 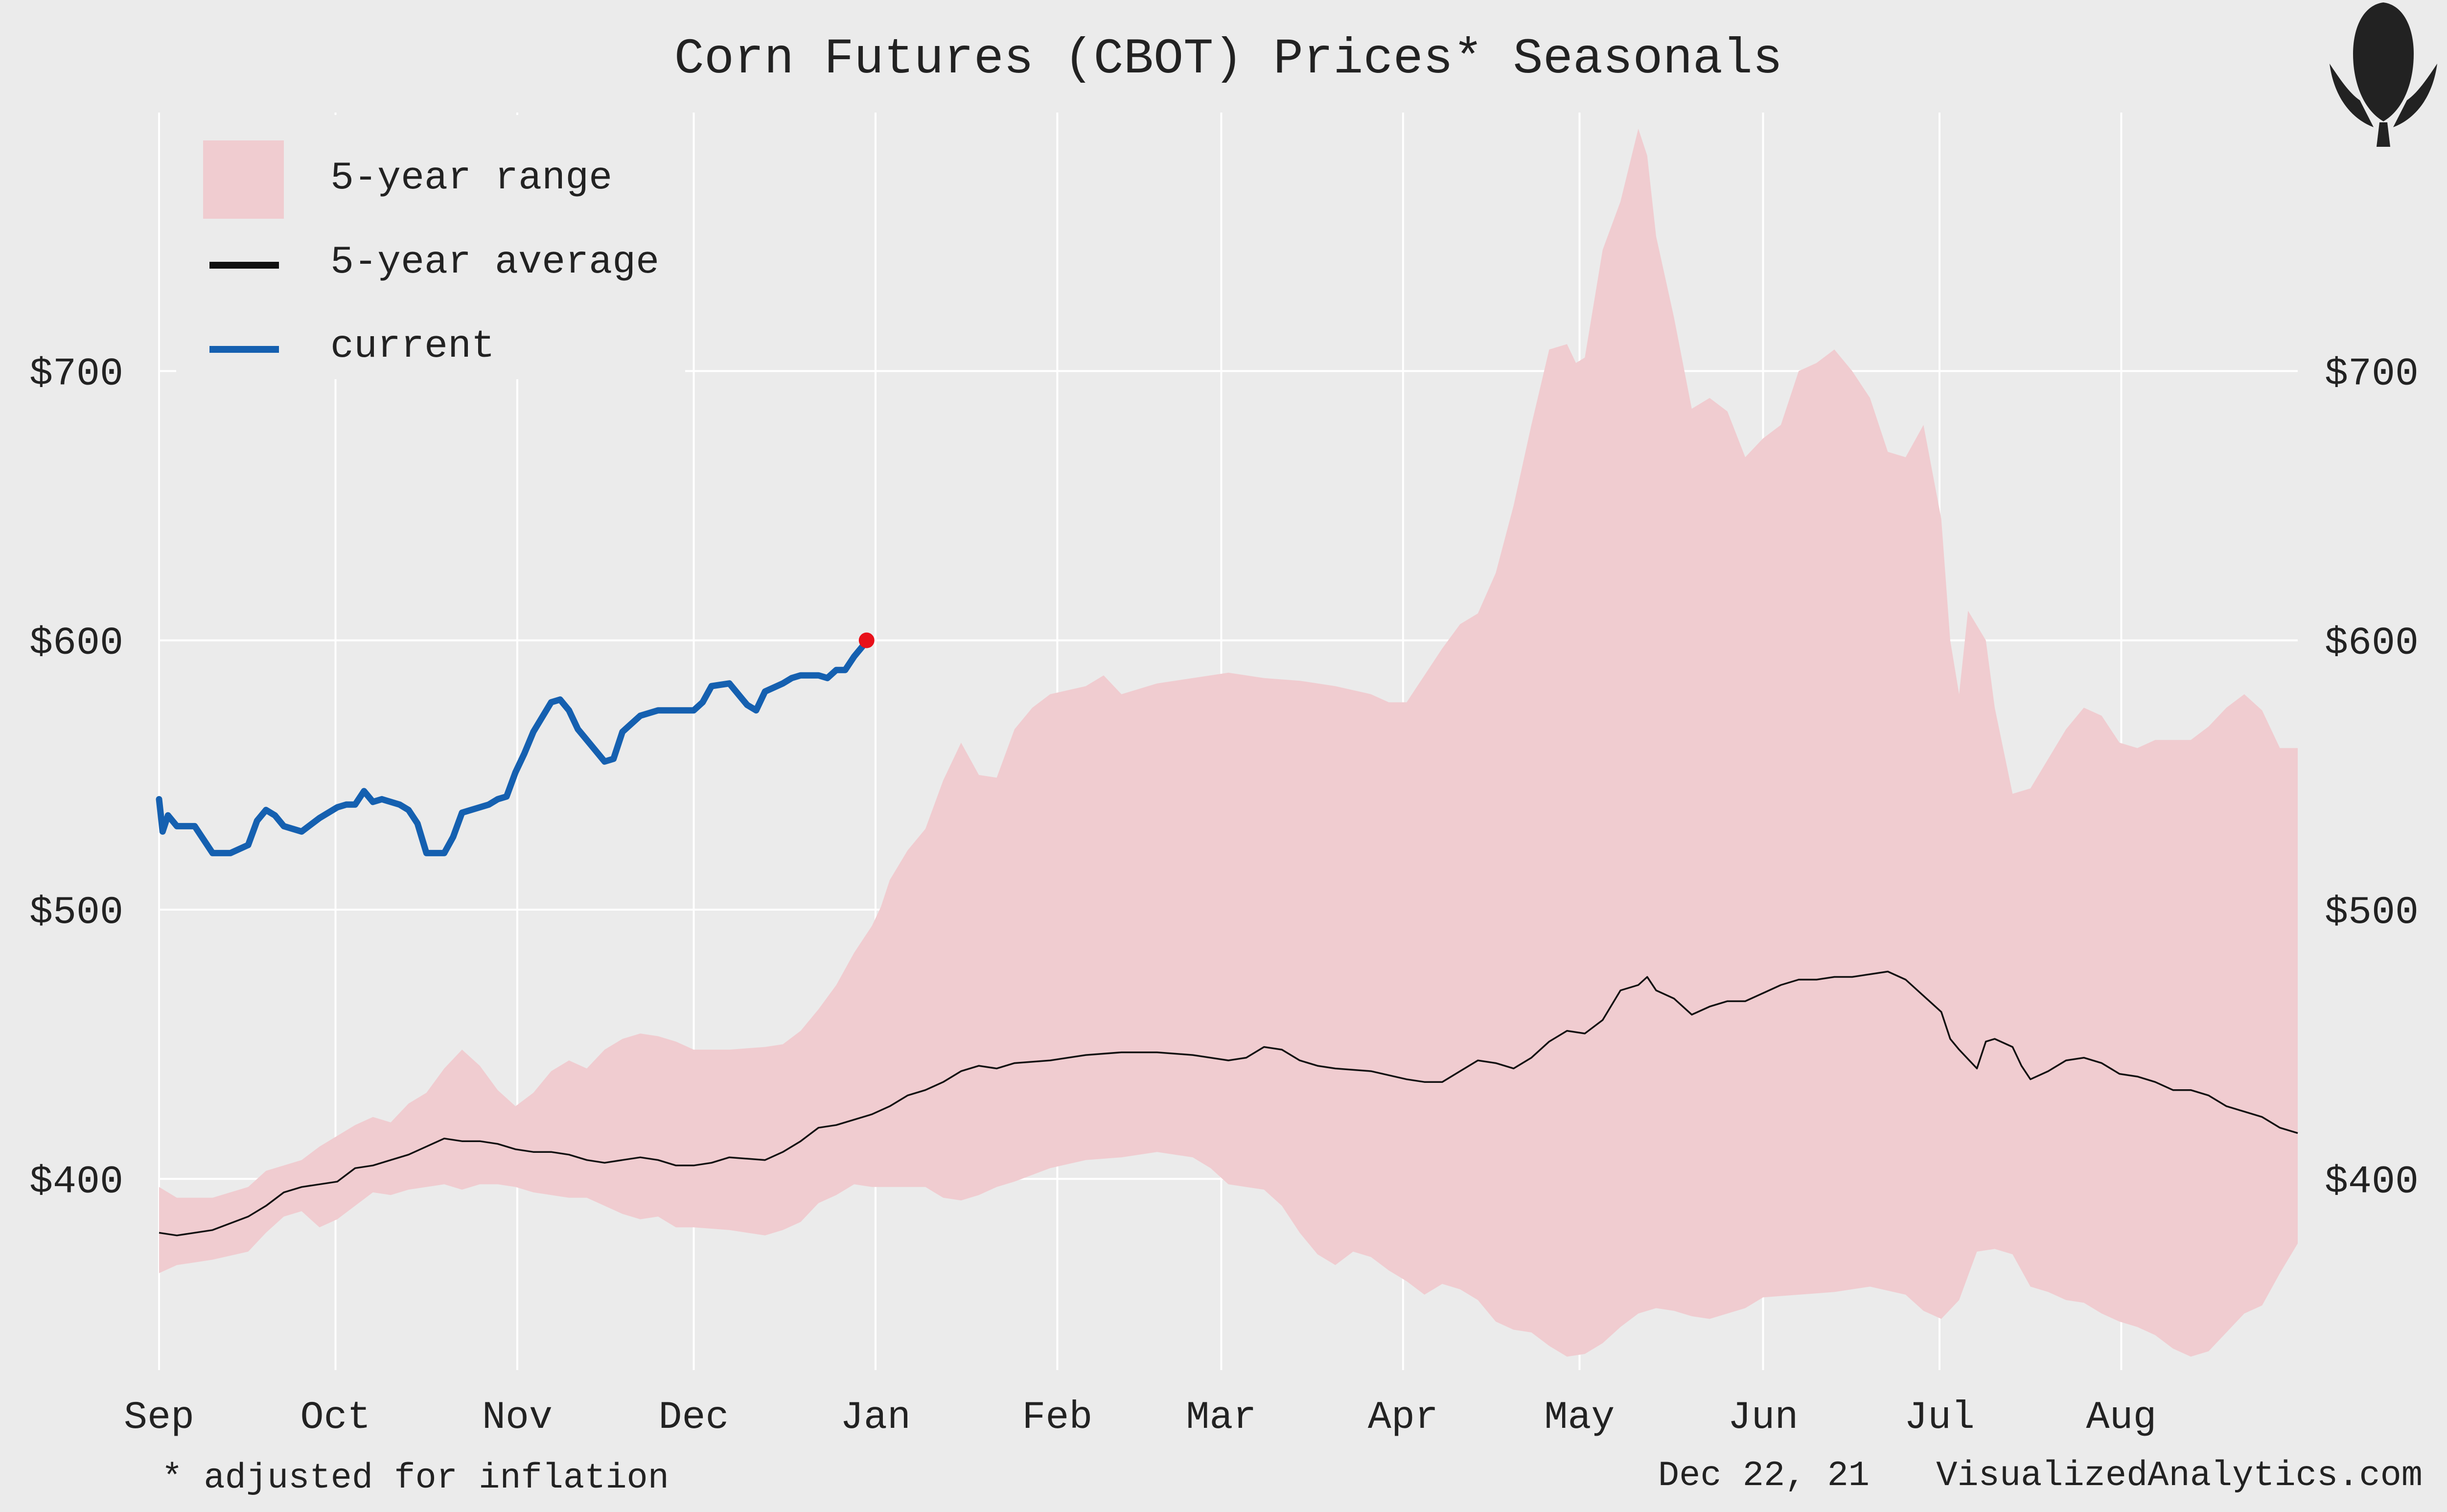 I want to click on x-tick-label: Apr, so click(x=1403, y=1418).